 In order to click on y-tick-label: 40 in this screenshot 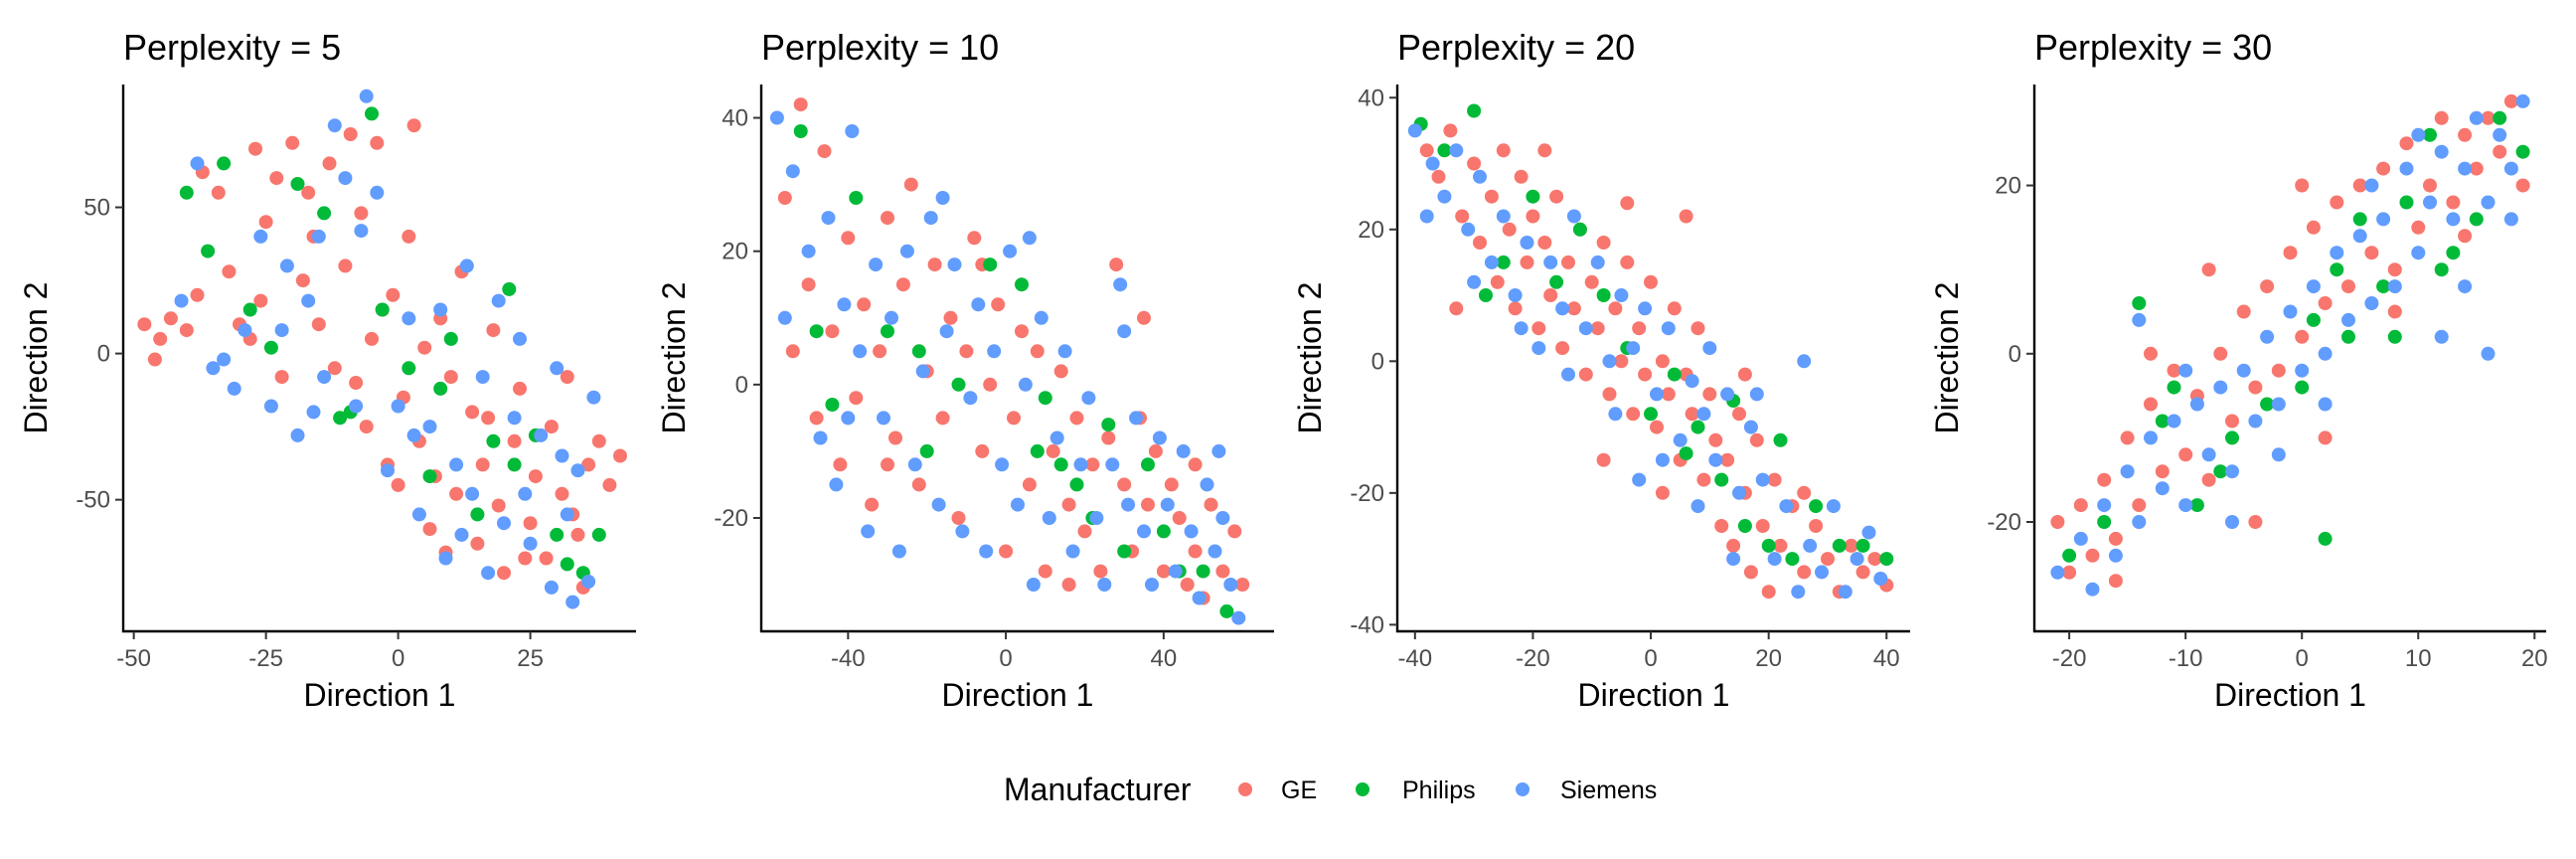, I will do `click(1371, 98)`.